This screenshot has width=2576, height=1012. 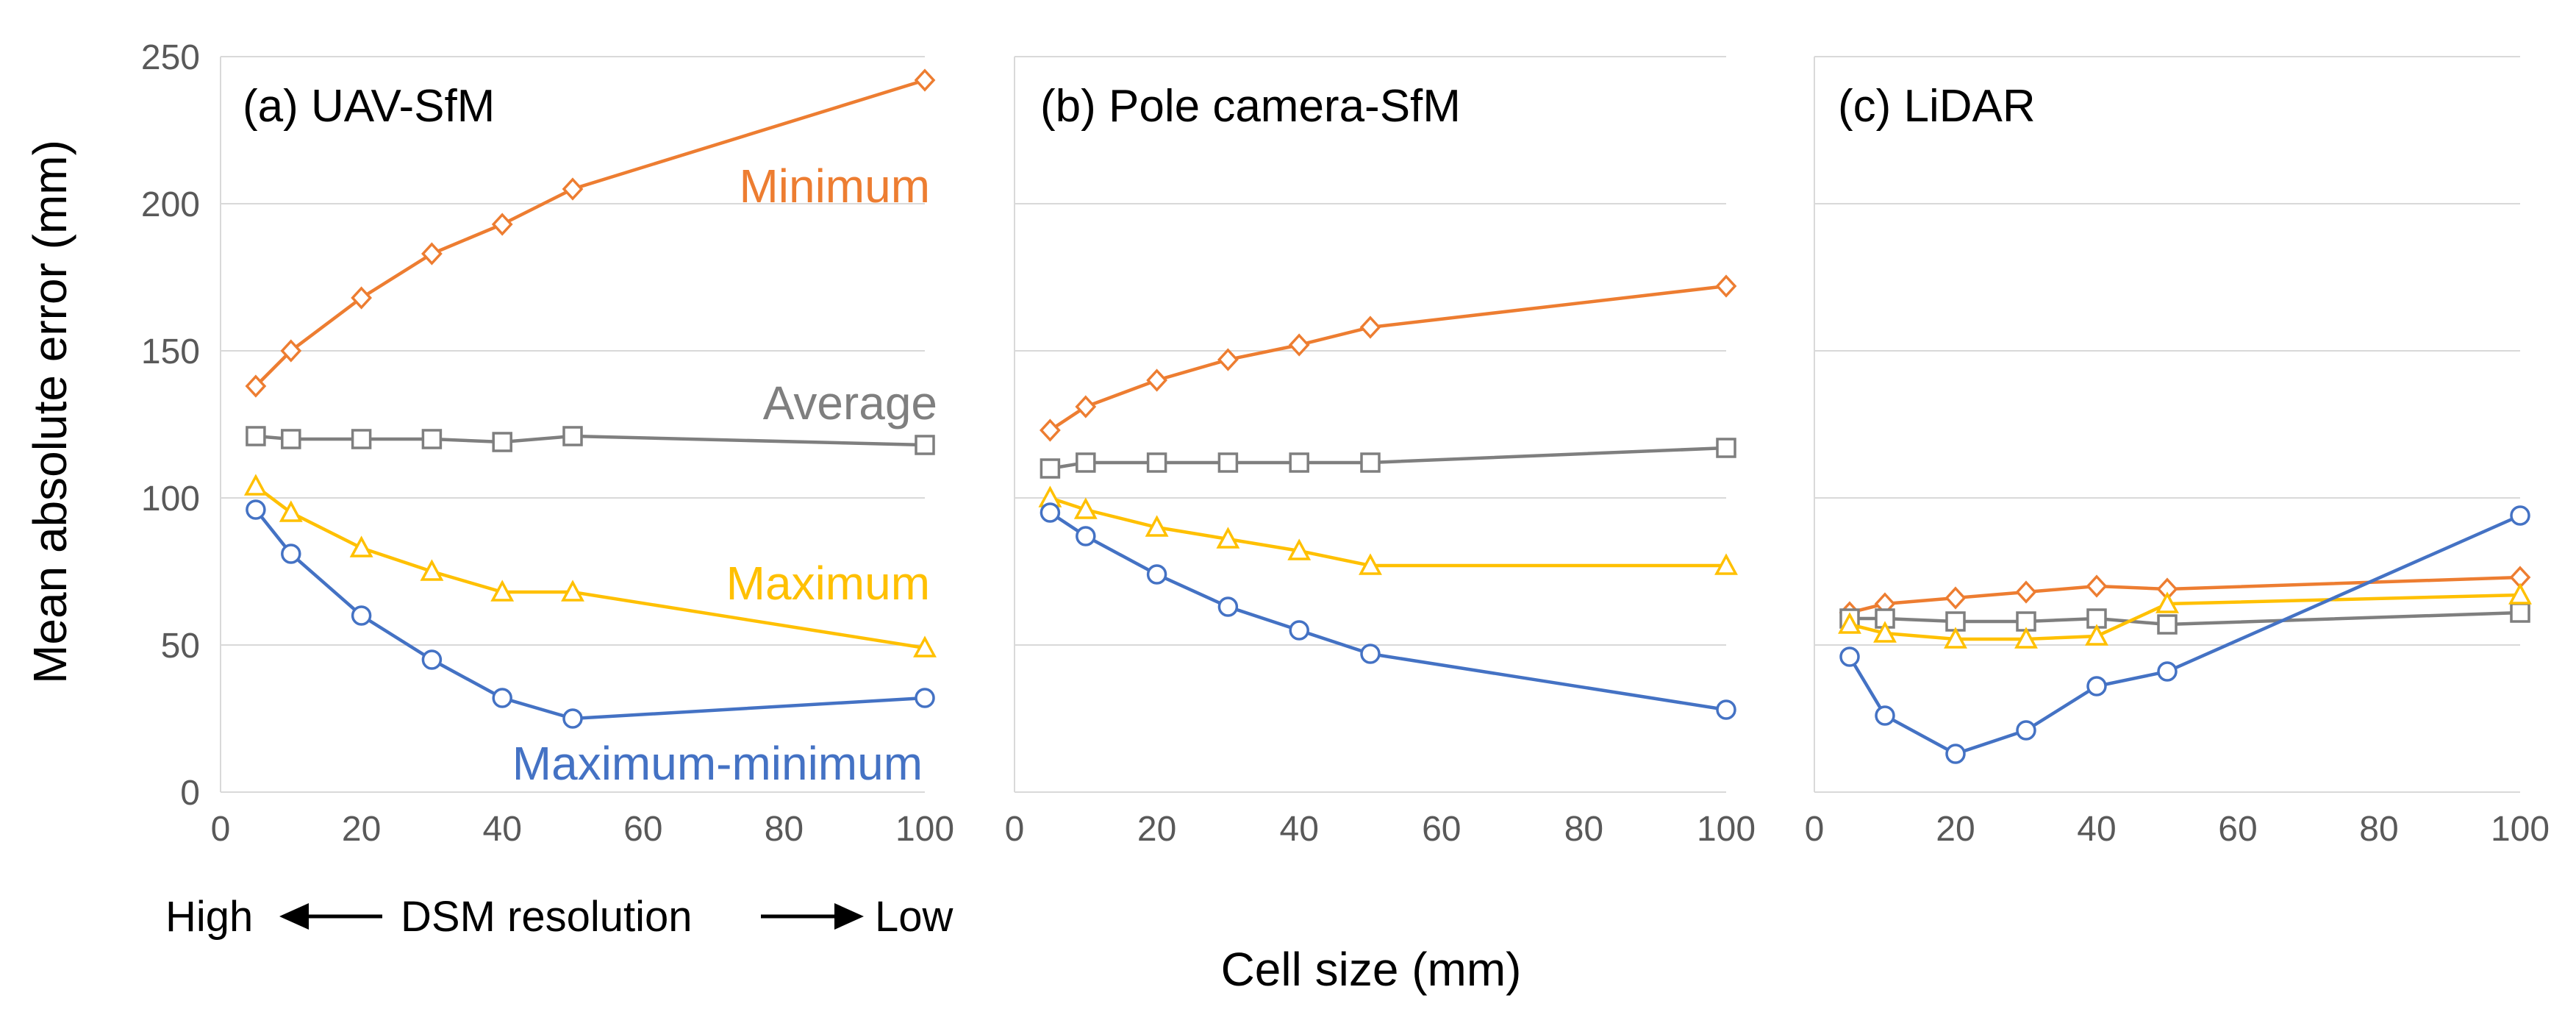 What do you see at coordinates (914, 917) in the screenshot?
I see `resolution-low-label: Low` at bounding box center [914, 917].